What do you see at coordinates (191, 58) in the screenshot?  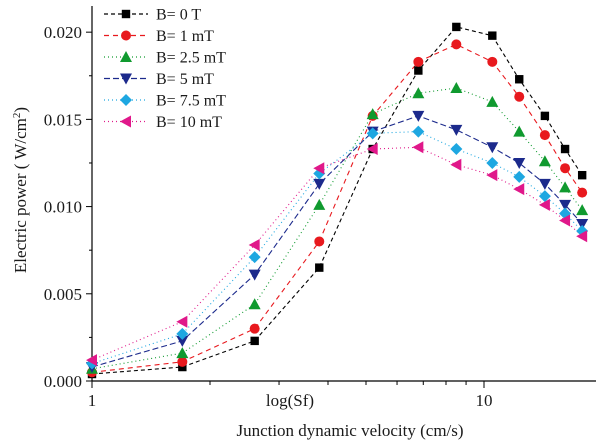 I see `legend-label: B= 2.5 mT` at bounding box center [191, 58].